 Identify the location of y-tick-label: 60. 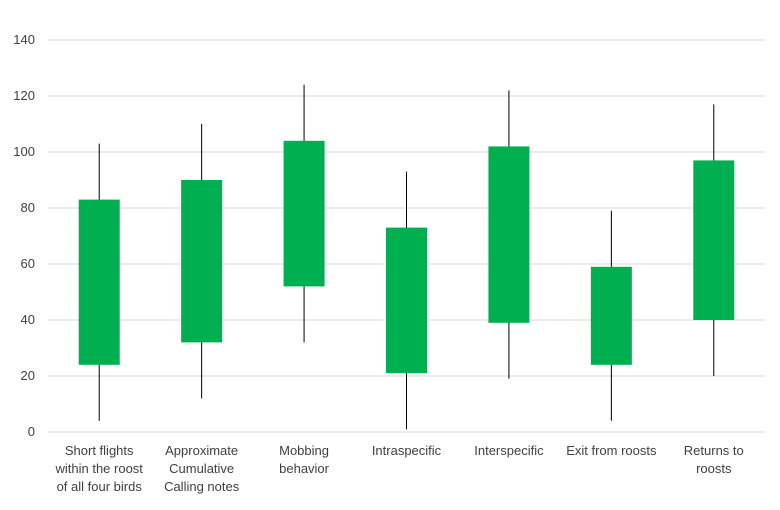
(28, 263).